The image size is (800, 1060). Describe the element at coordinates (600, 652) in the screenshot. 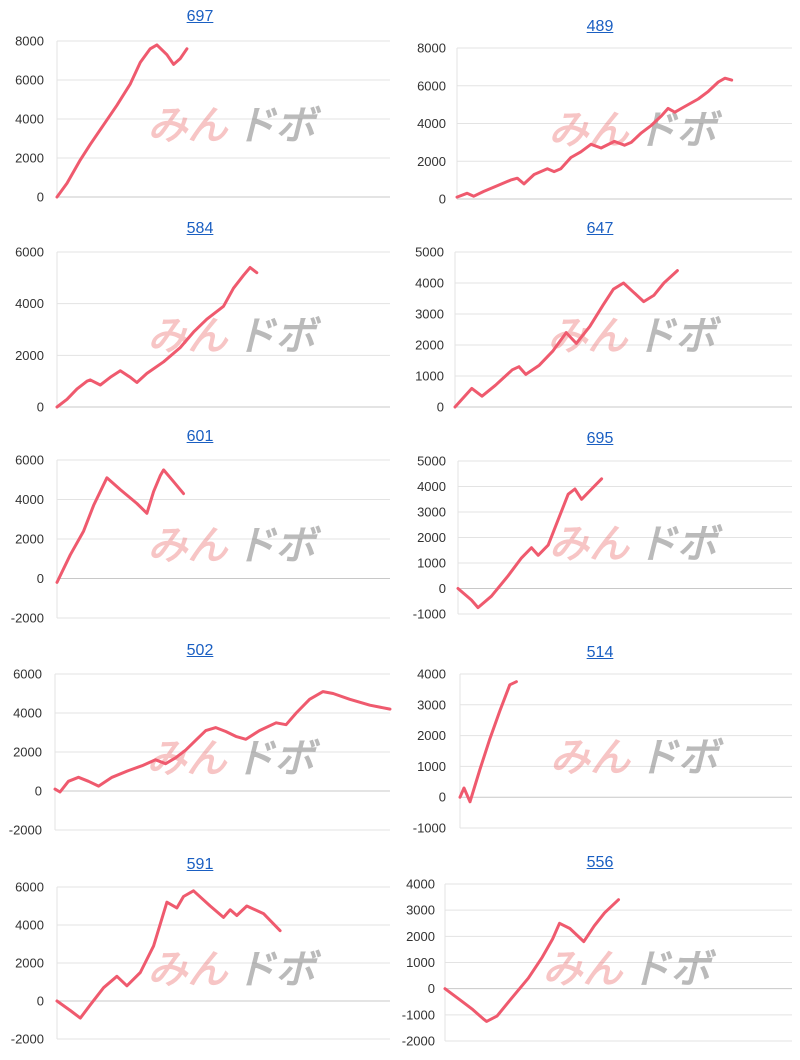

I see `chart-title-link: 514` at that location.